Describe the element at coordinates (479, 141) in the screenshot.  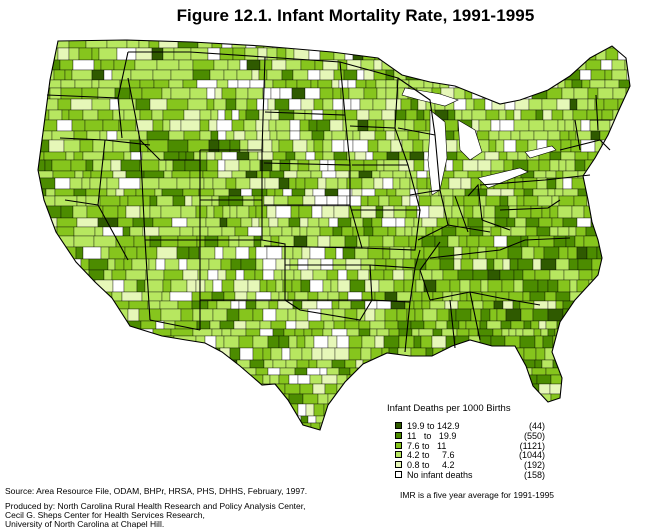
I see `great-lakes` at that location.